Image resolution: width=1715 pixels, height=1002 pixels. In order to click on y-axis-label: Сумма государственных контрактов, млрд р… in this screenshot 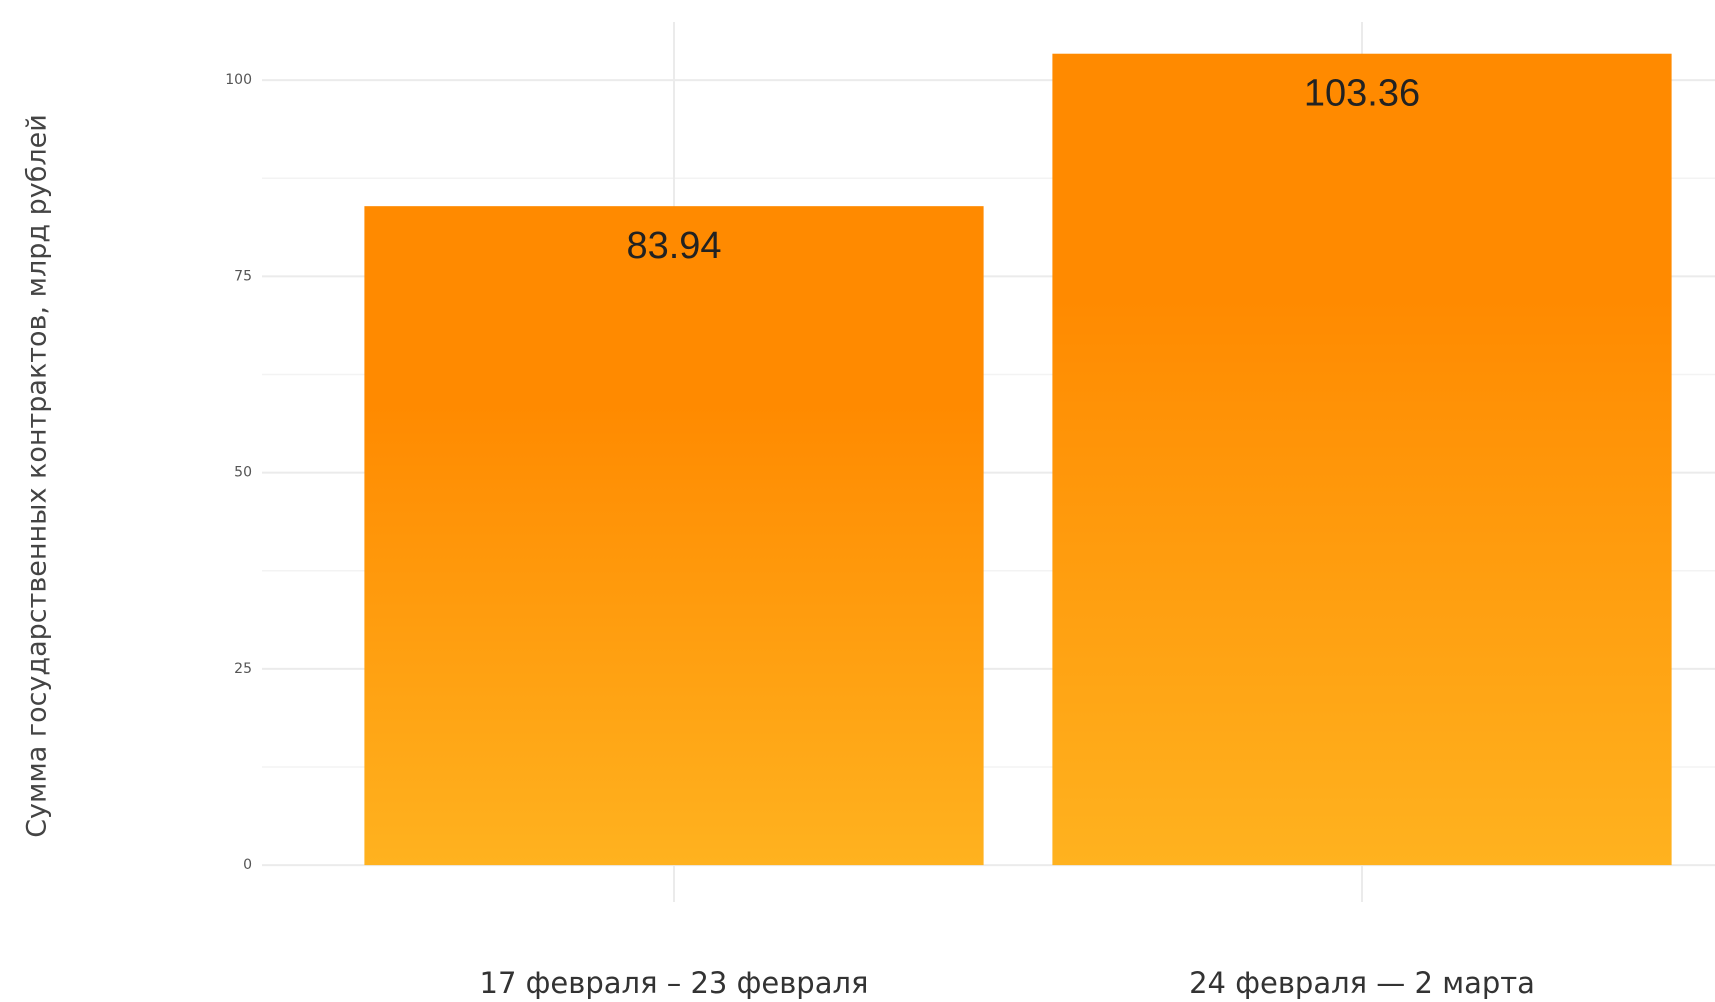, I will do `click(37, 476)`.